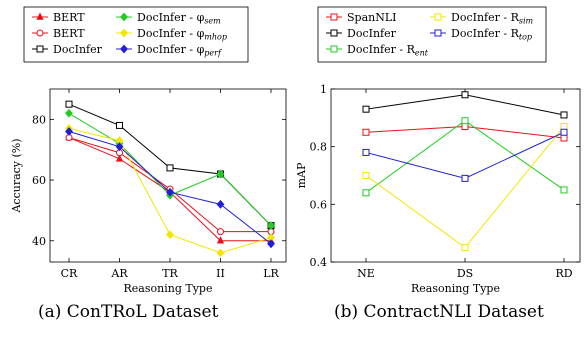 Image resolution: width=584 pixels, height=340 pixels. I want to click on series-docinfer-r-sim, so click(465, 187).